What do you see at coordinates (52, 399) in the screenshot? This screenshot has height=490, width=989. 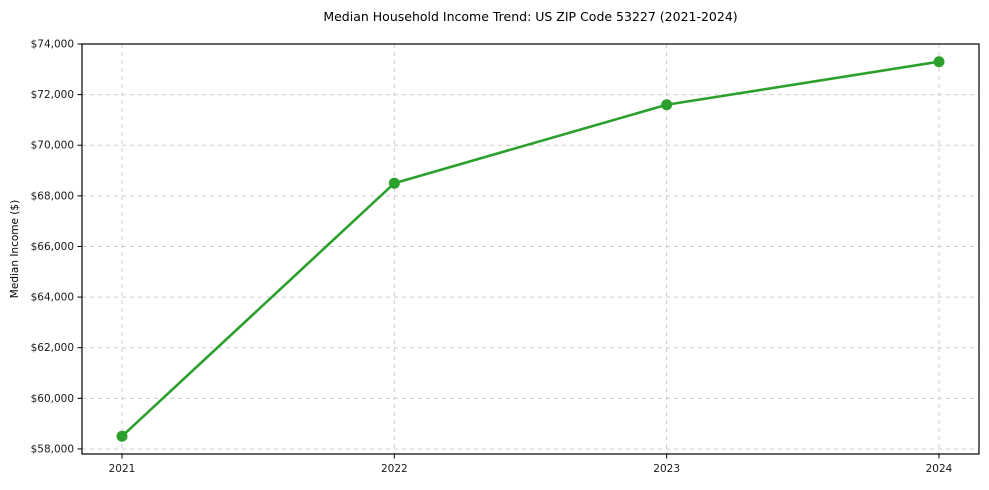 I see `y-tick-label: $60,000` at bounding box center [52, 399].